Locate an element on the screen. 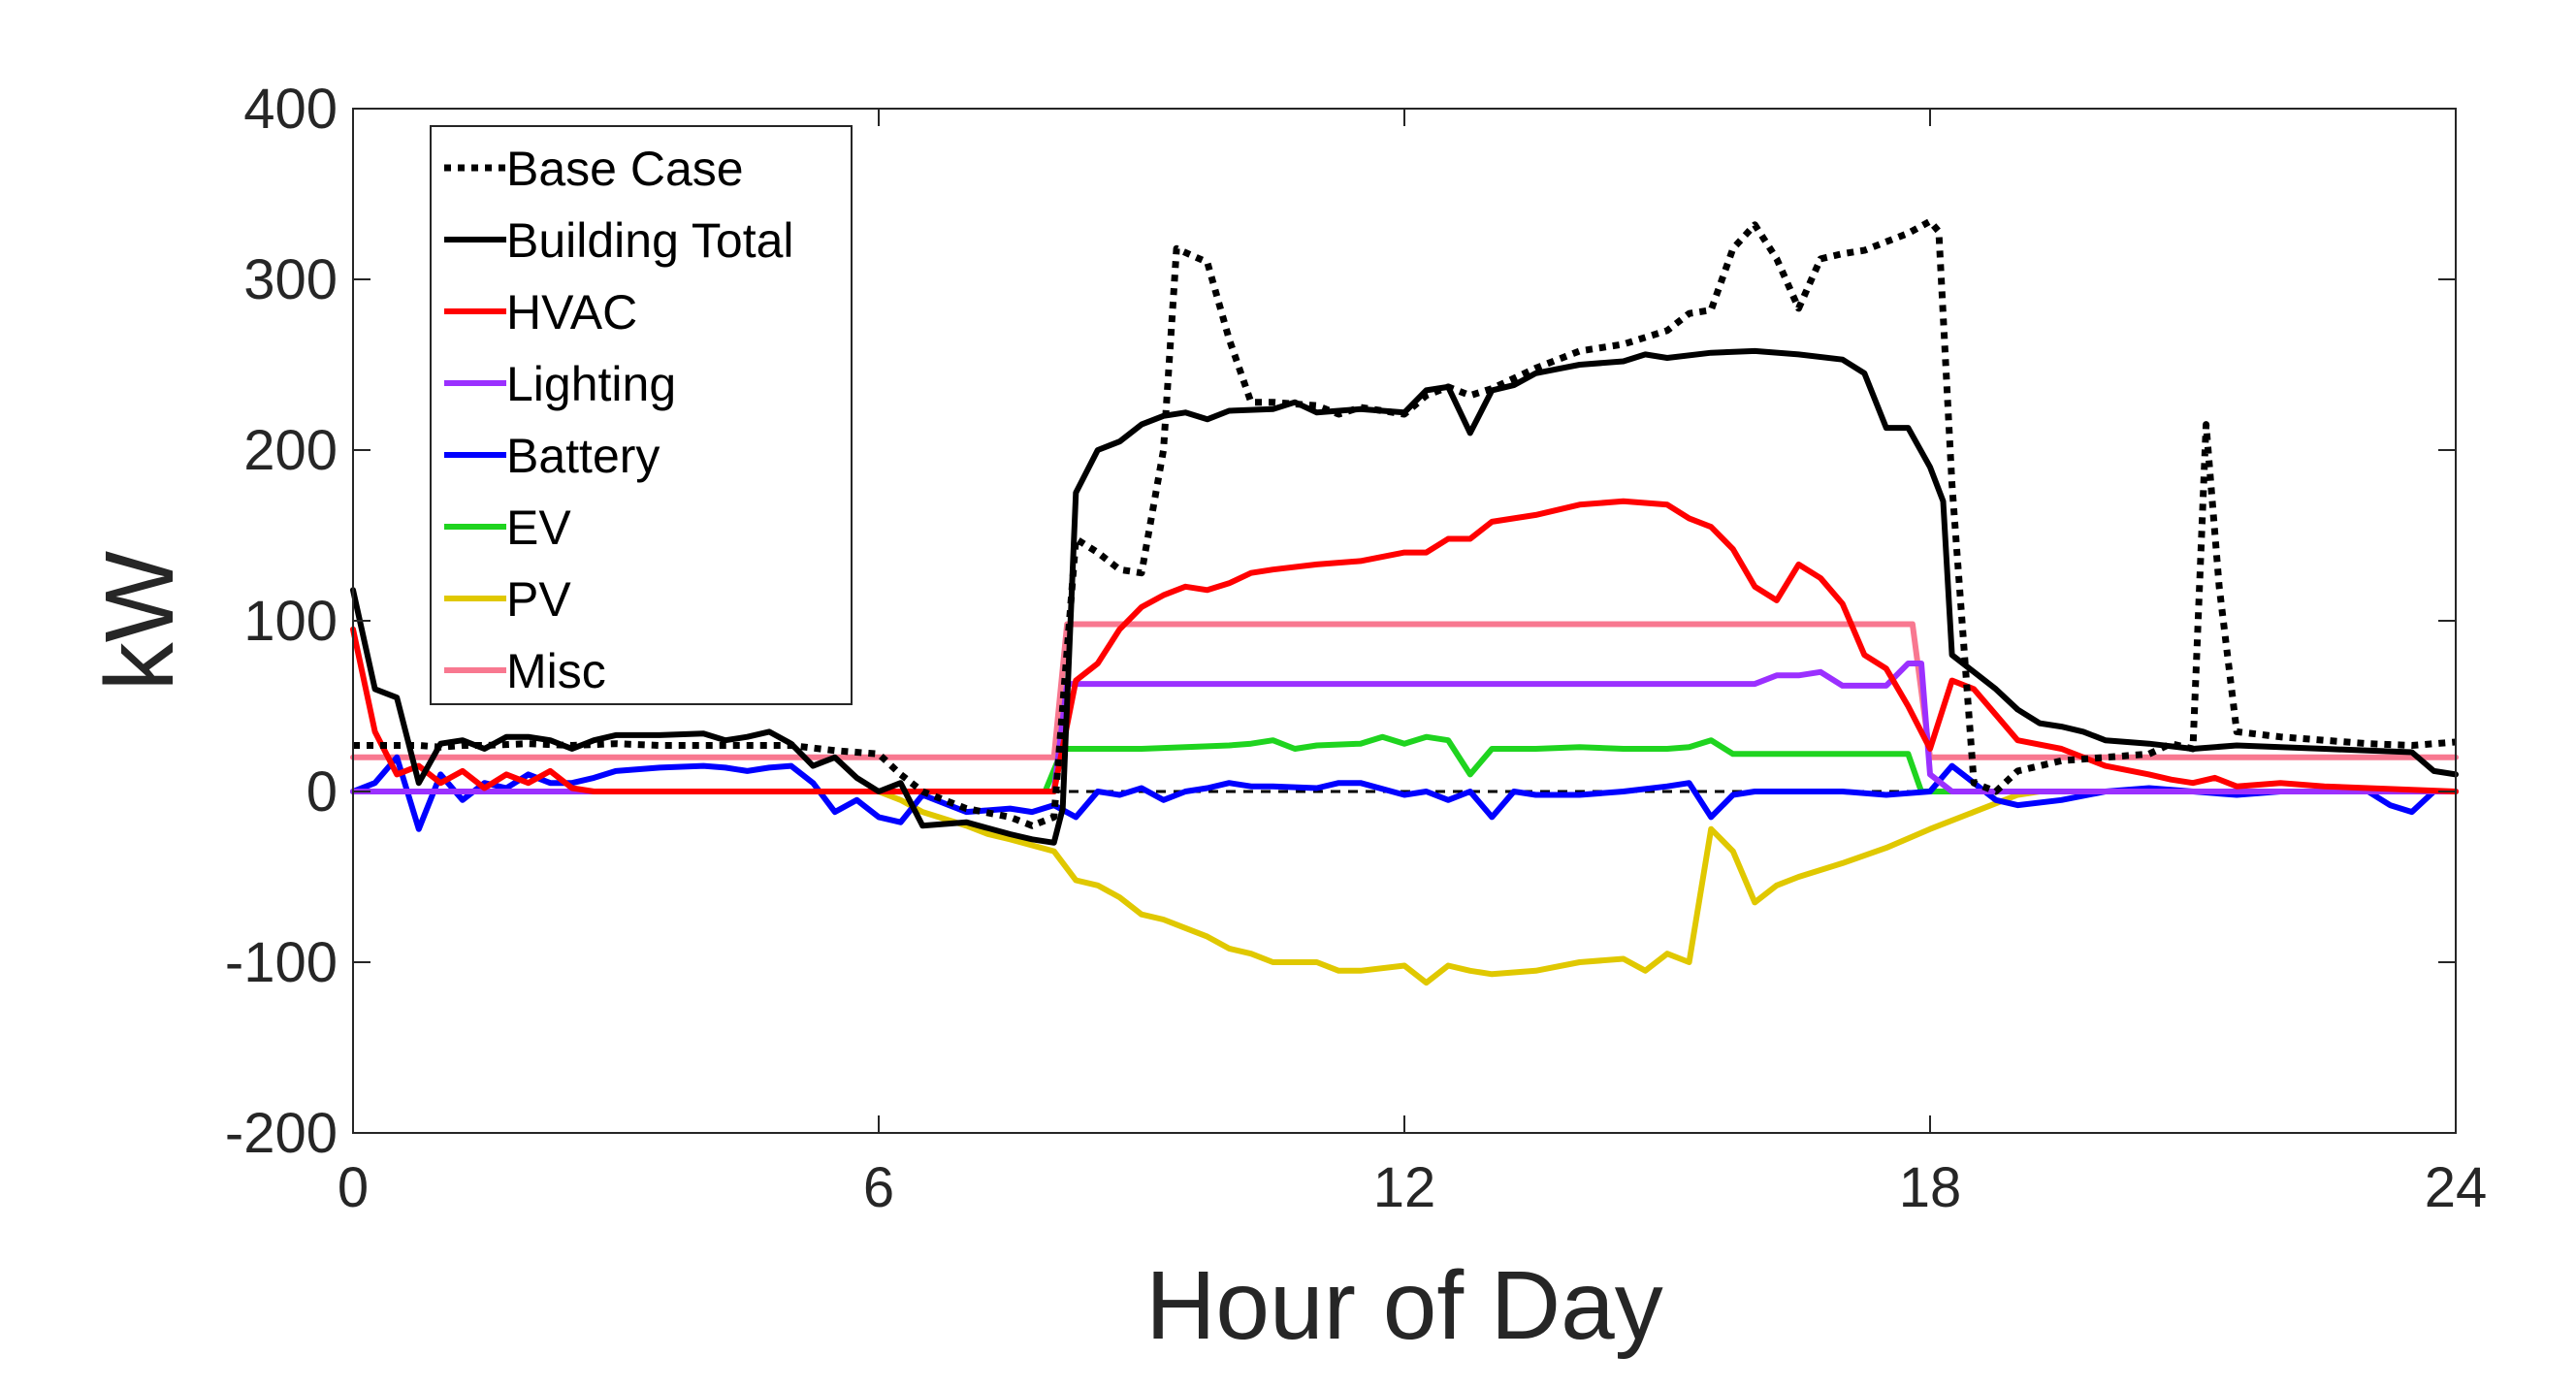 The image size is (2576, 1389). series-line-battery is located at coordinates (1404, 793).